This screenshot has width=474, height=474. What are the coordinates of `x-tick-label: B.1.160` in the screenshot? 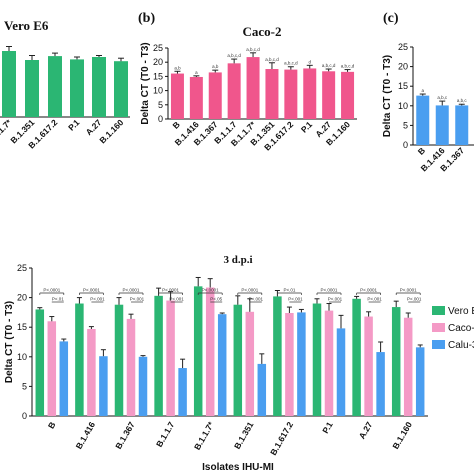 It's located at (111, 131).